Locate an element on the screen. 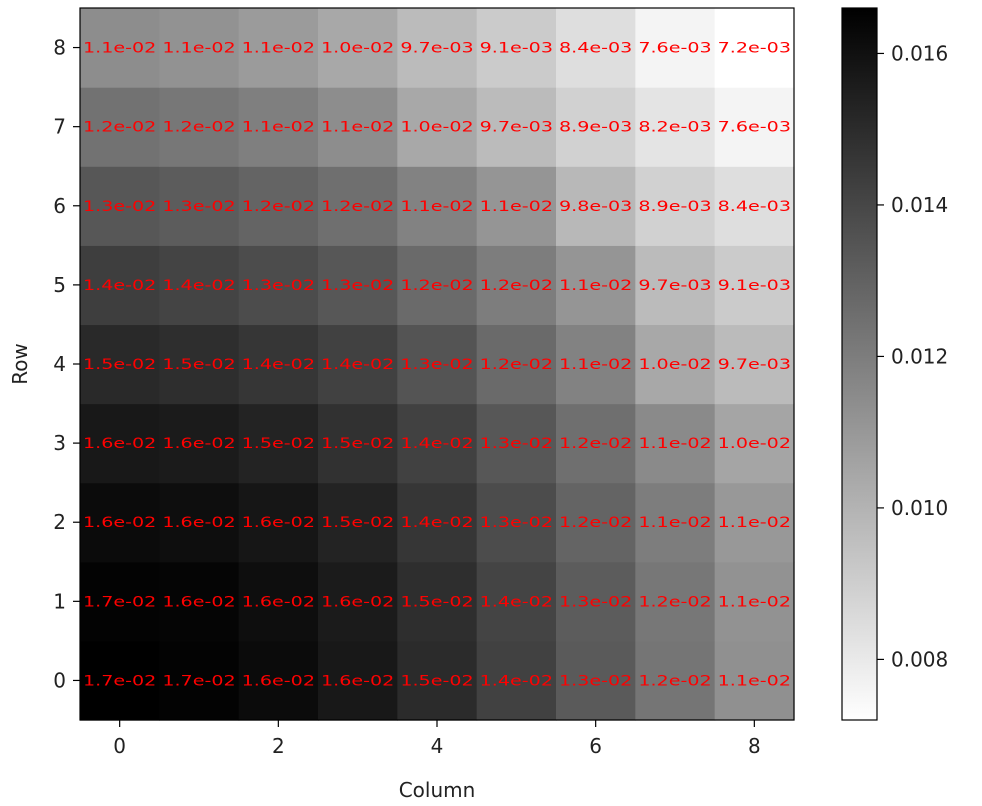 The width and height of the screenshot is (982, 806). colorbar-axis: 0.008 0.010 0.012 0.014 0.016 is located at coordinates (912, 356).